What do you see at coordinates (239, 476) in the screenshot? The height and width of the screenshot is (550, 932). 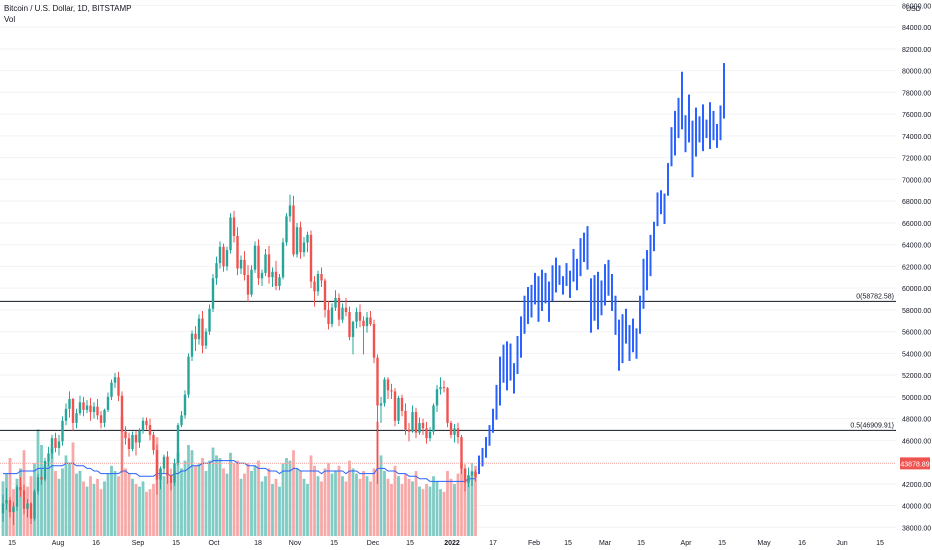 I see `volume-bars` at bounding box center [239, 476].